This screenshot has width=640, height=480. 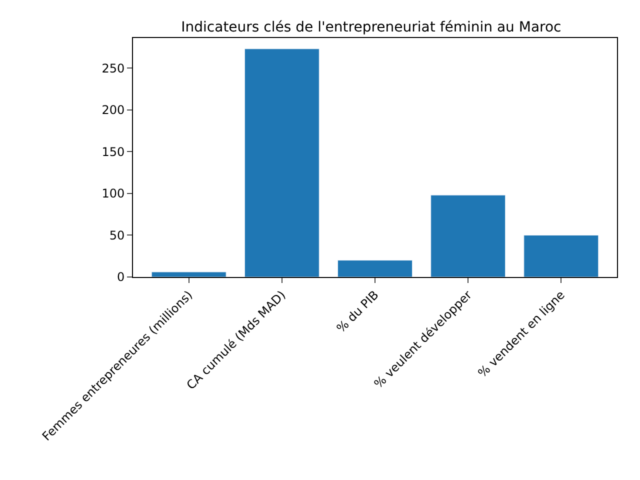 What do you see at coordinates (113, 68) in the screenshot?
I see `y-tick-label: 250` at bounding box center [113, 68].